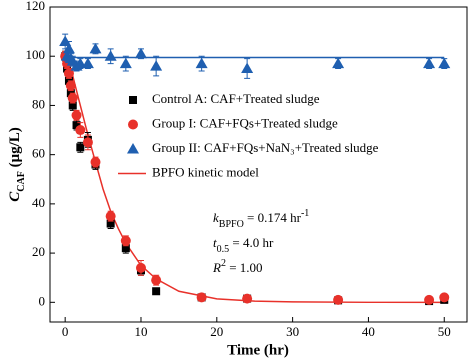  What do you see at coordinates (244, 267) in the screenshot?
I see `text-part: = 1.00` at bounding box center [244, 267].